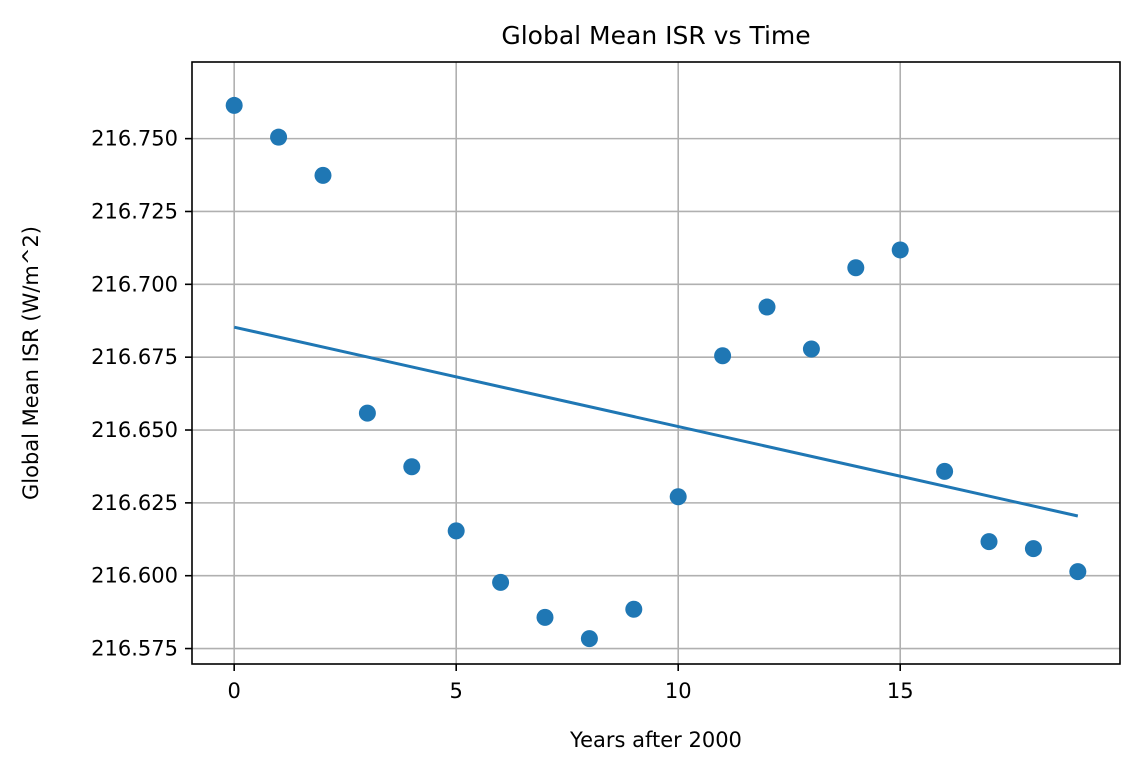 The height and width of the screenshot is (773, 1143). I want to click on x-axis-label: Years after 2000, so click(655, 740).